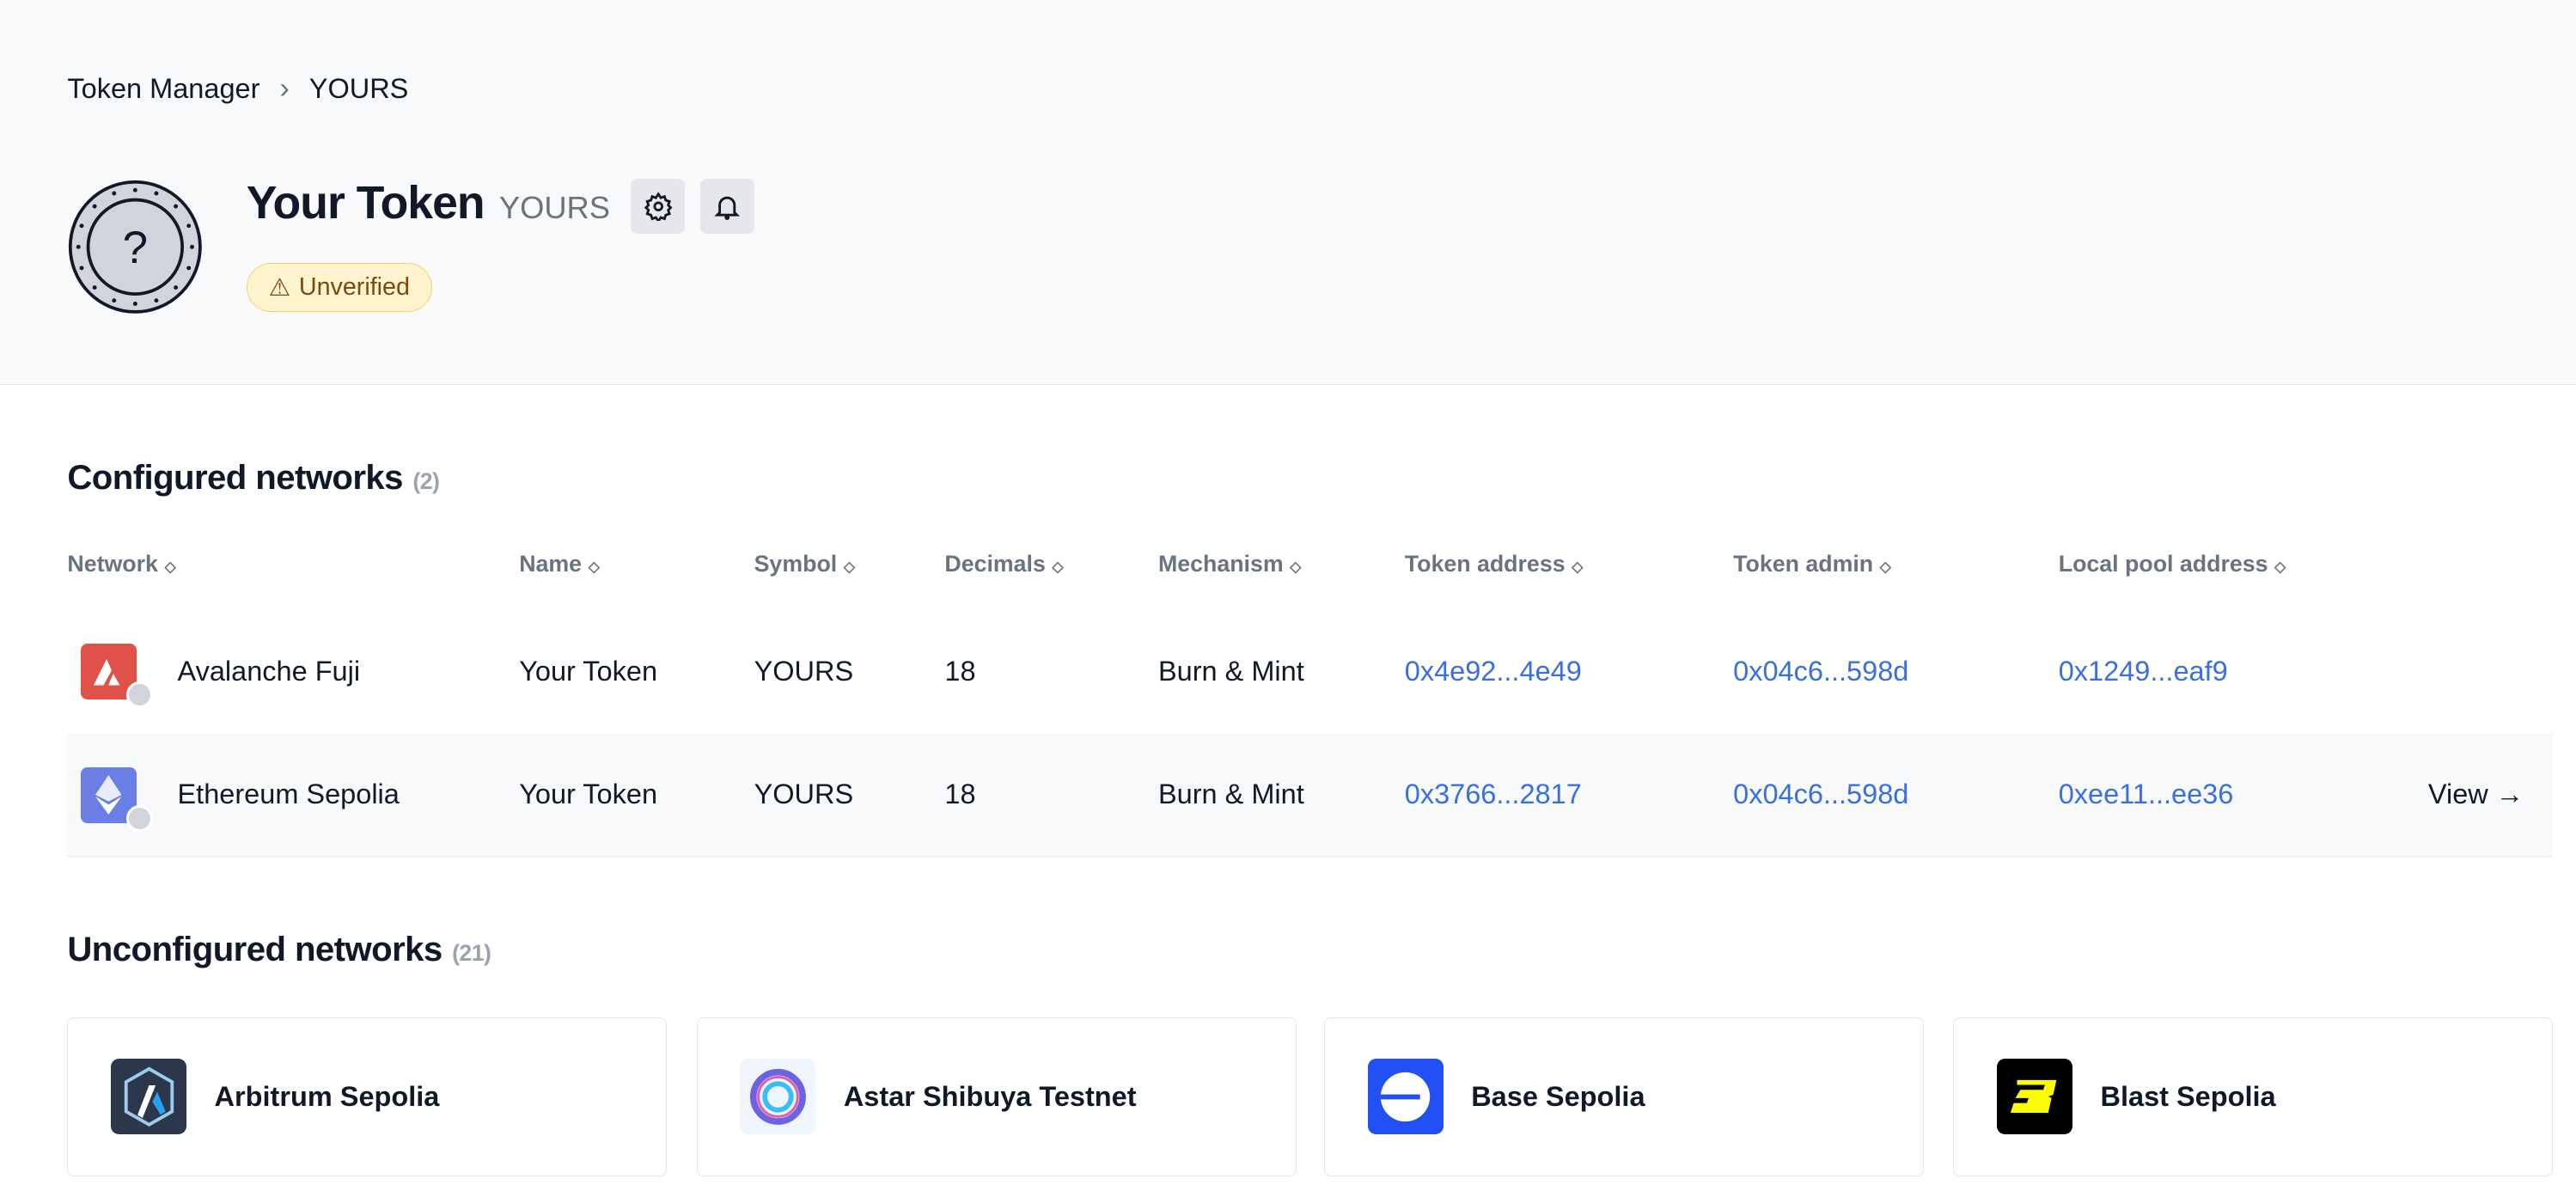 Image resolution: width=2576 pixels, height=1191 pixels. I want to click on blast-icon, so click(2034, 1097).